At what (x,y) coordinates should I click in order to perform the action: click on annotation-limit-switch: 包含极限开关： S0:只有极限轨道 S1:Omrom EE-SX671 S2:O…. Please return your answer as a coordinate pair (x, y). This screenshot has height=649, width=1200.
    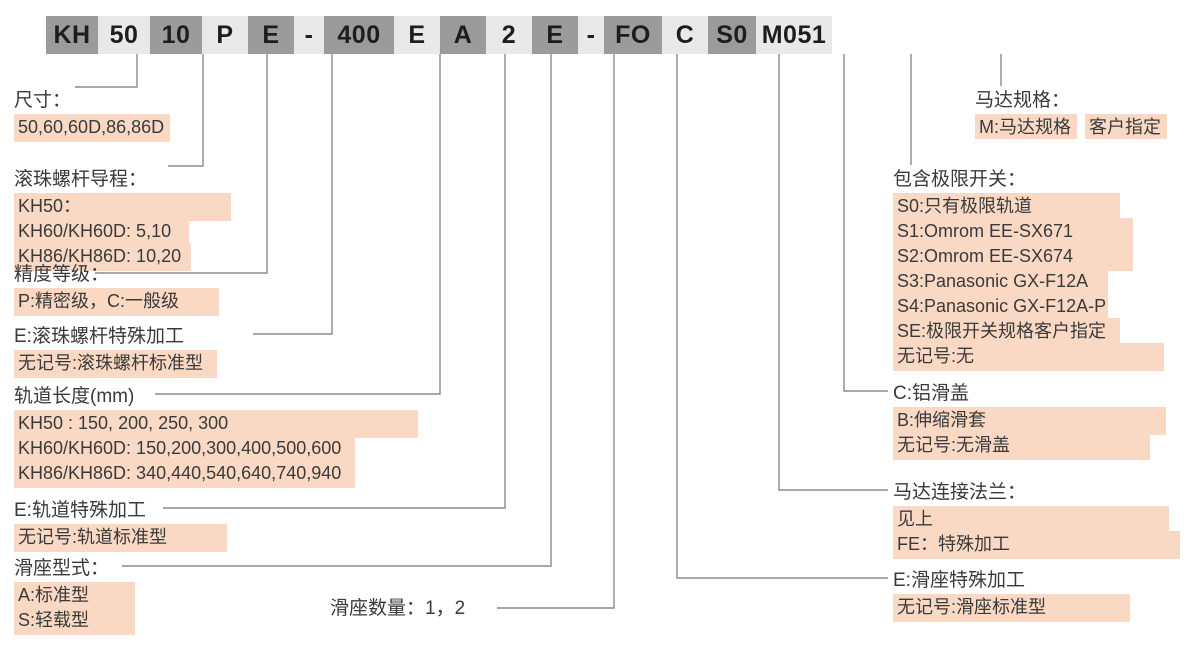
    Looking at the image, I should click on (1029, 269).